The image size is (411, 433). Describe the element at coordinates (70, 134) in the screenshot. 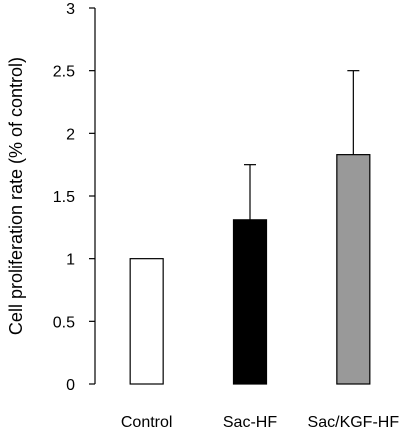

I see `y-tick-label: 2` at that location.